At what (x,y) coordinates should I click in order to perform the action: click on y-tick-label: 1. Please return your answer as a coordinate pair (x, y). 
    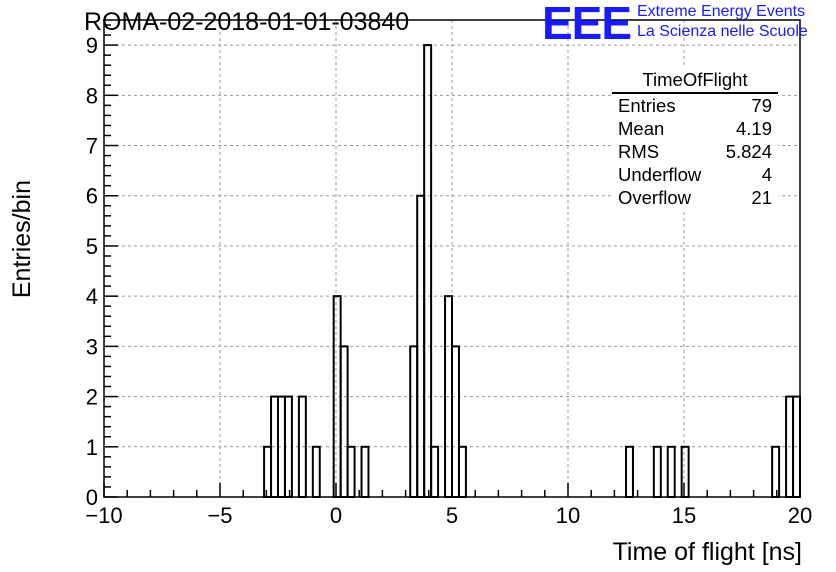
    Looking at the image, I should click on (92, 447).